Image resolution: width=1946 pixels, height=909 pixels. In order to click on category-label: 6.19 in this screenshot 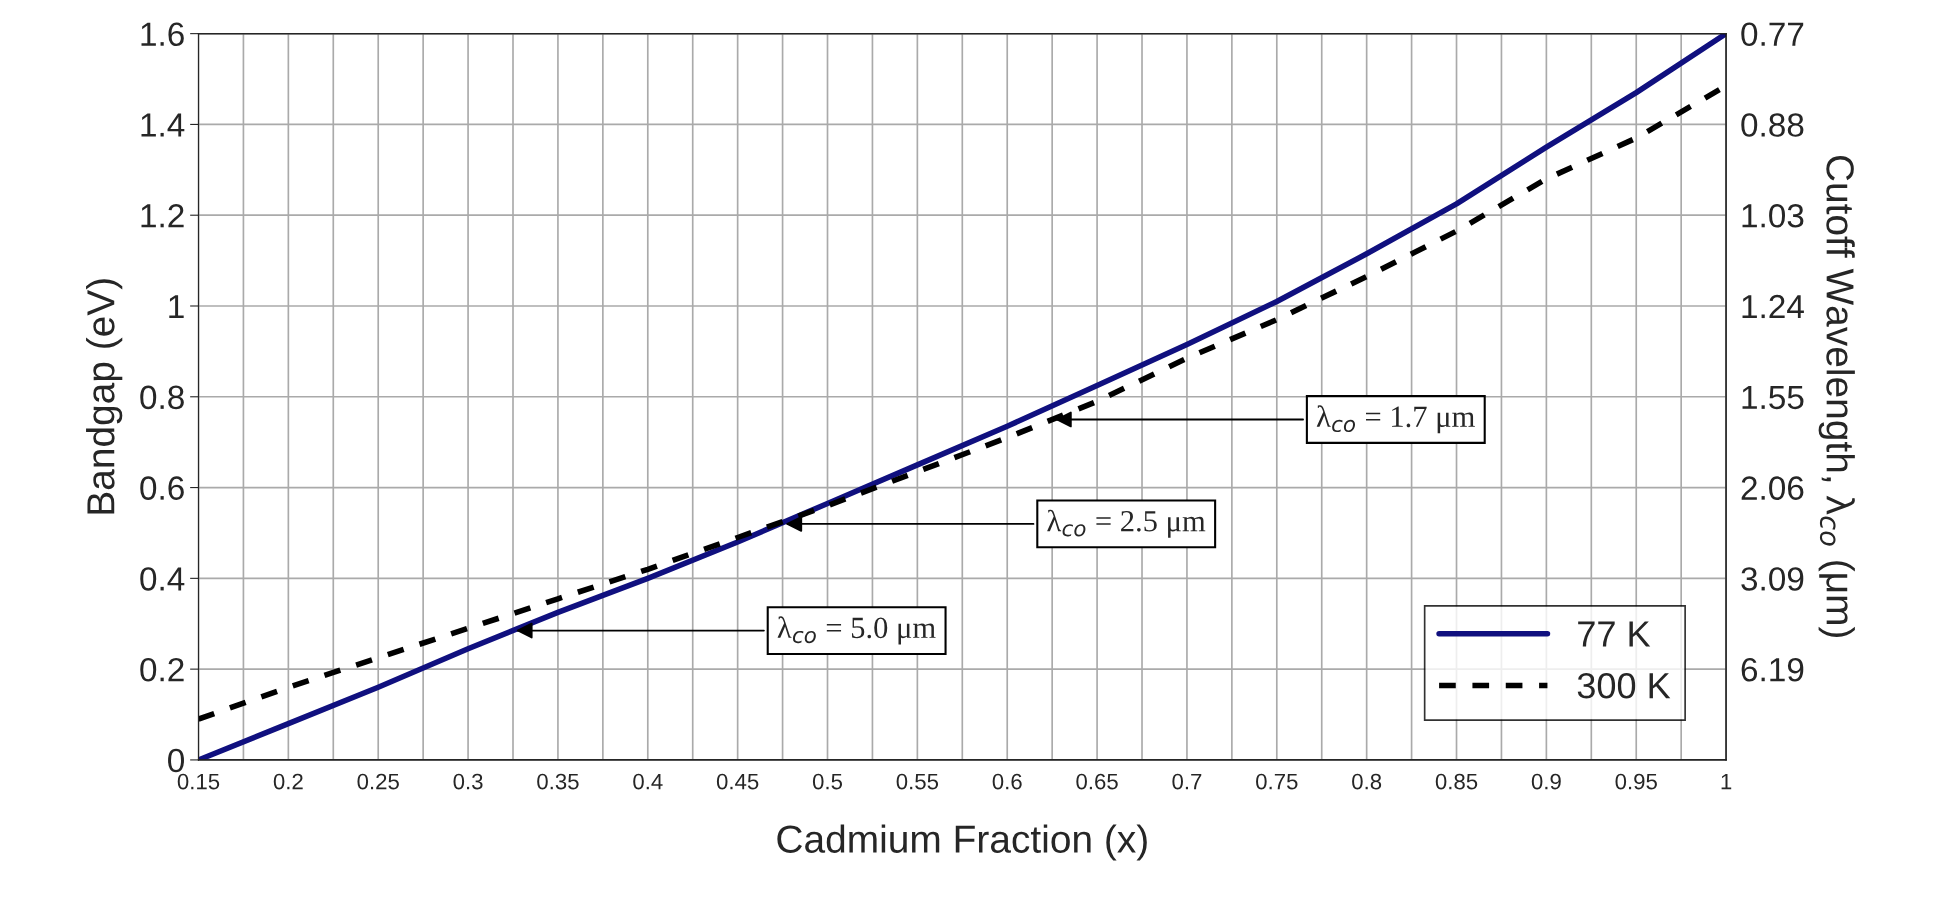, I will do `click(1772, 669)`.